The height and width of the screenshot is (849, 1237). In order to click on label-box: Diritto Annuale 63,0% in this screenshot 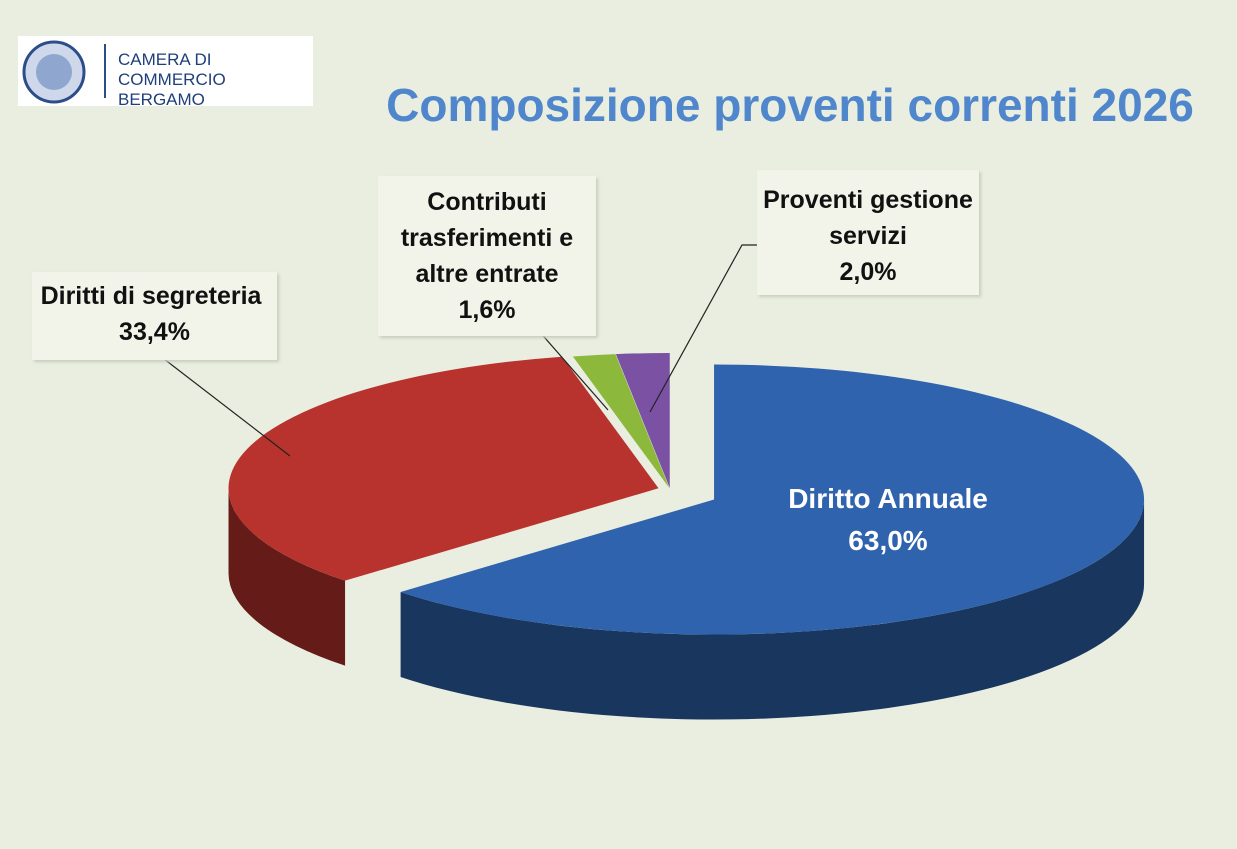, I will do `click(888, 520)`.